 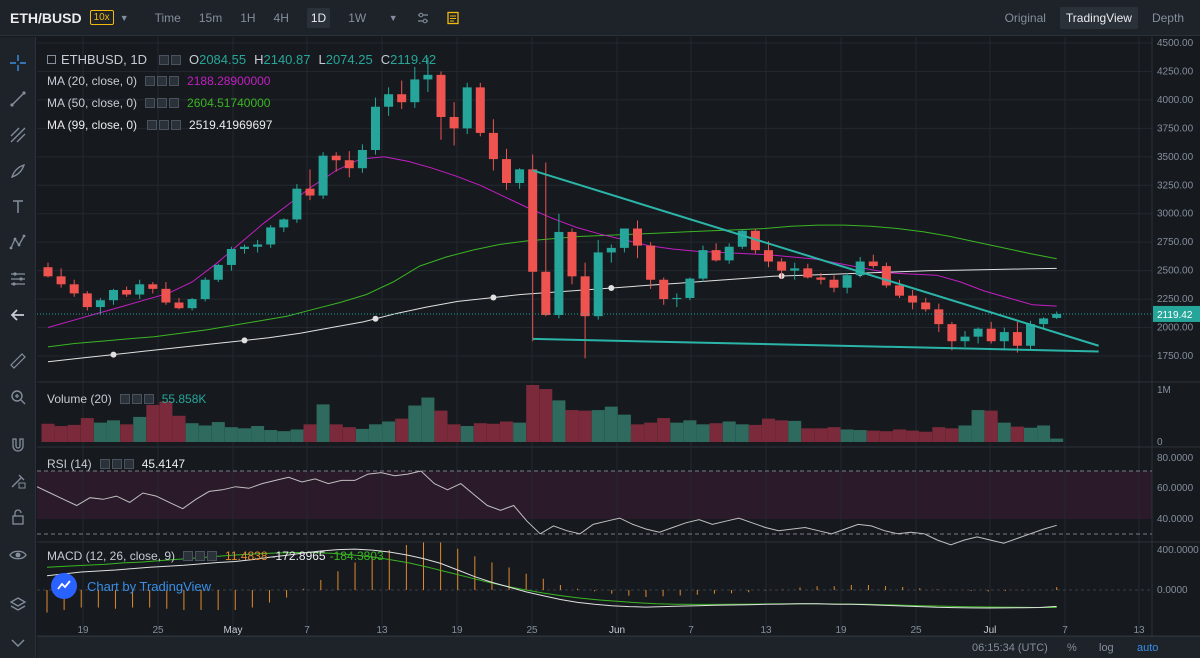 I want to click on rsi-legend: RSI (14) 45.4147, so click(x=116, y=464).